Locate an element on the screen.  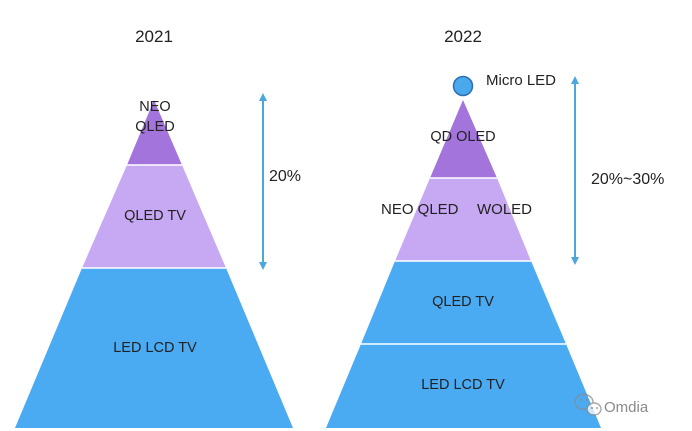
watermark: Omdia is located at coordinates (611, 404).